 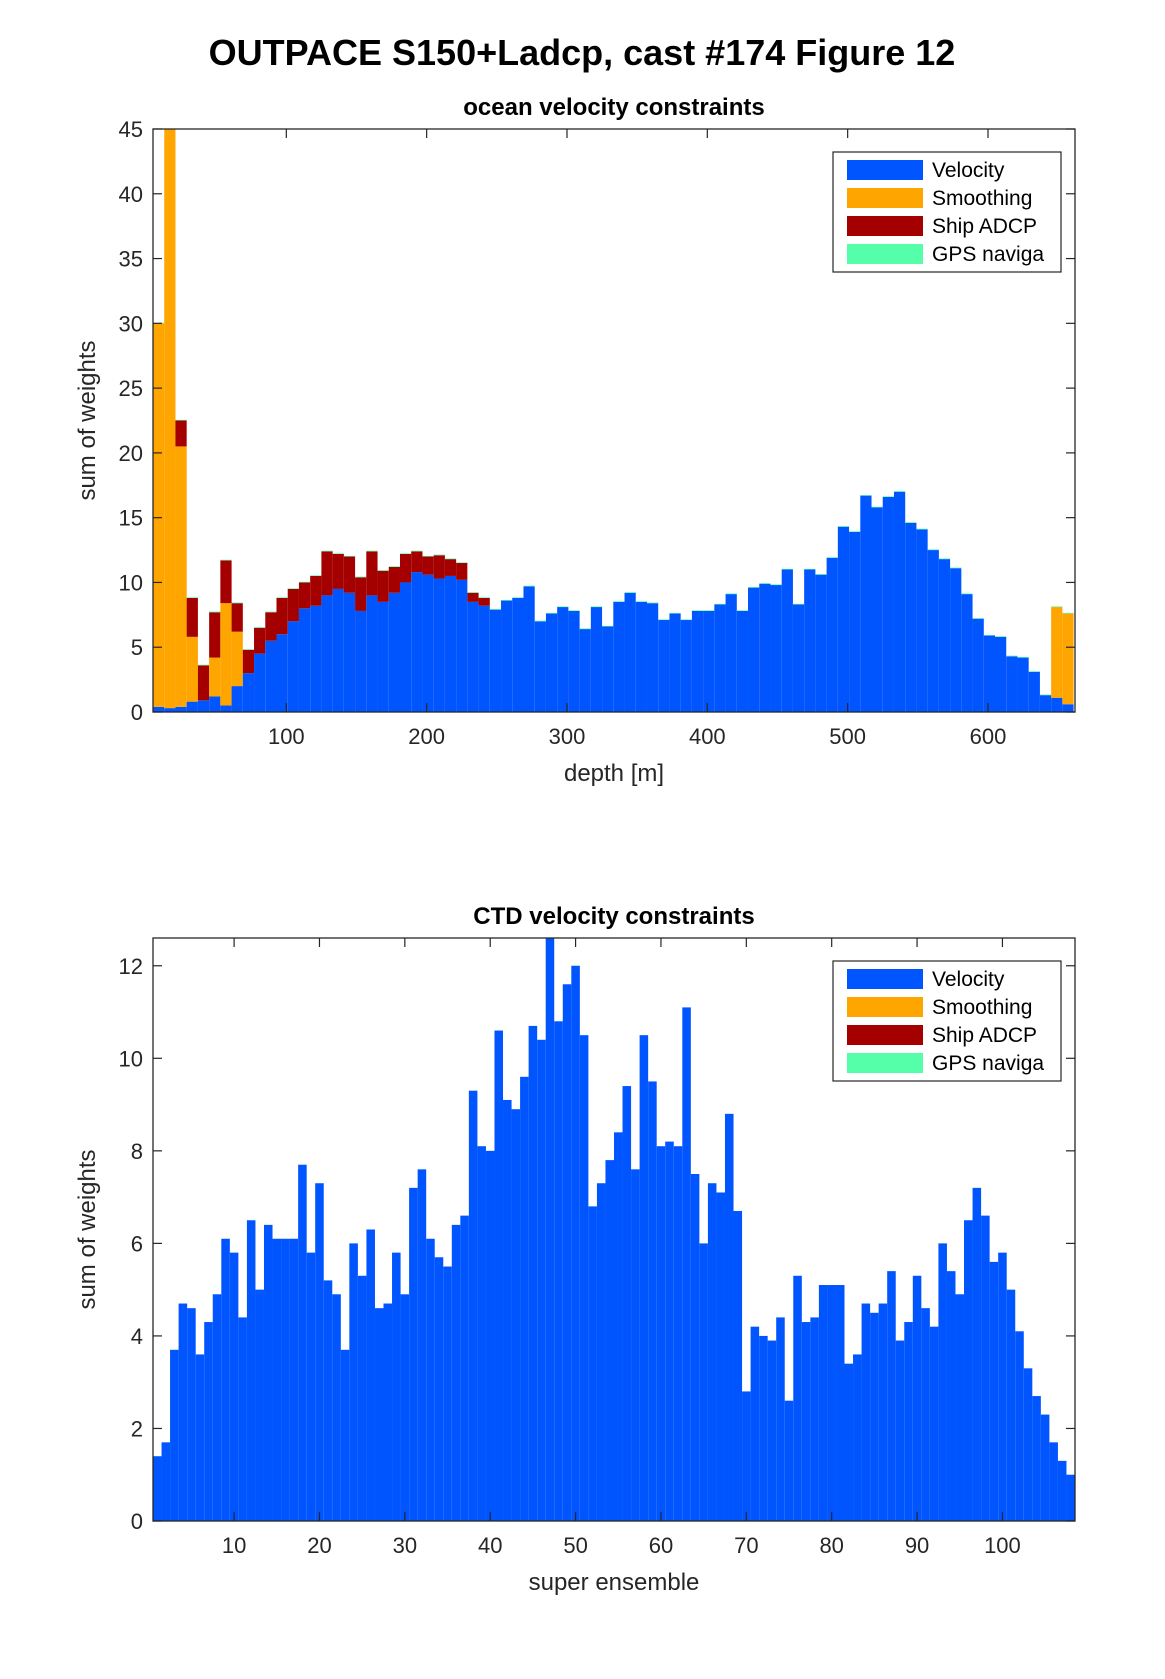 What do you see at coordinates (968, 979) in the screenshot?
I see `legend-label: Velocity` at bounding box center [968, 979].